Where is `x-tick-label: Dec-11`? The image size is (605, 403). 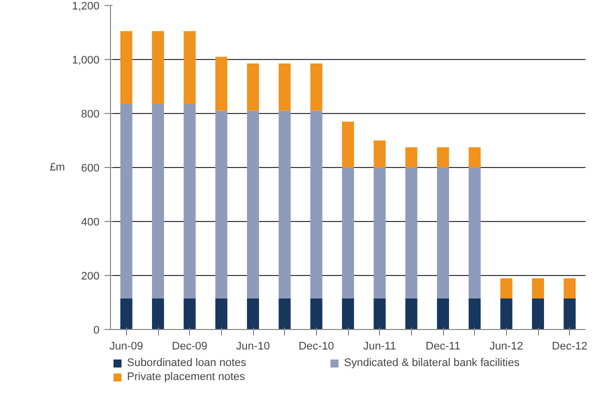
x-tick-label: Dec-11 is located at coordinates (443, 346).